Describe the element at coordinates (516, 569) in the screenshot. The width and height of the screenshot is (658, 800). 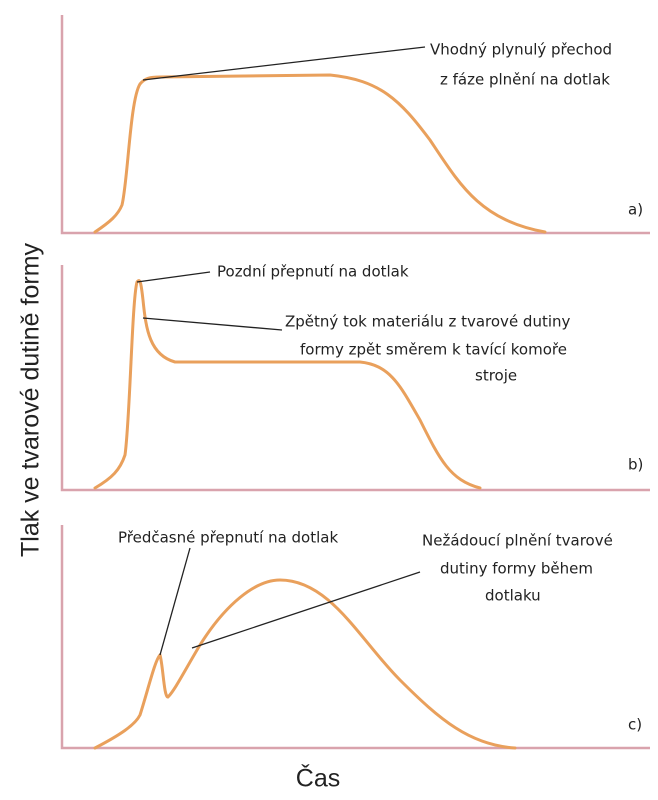
I see `annotation: dutiny formy během` at that location.